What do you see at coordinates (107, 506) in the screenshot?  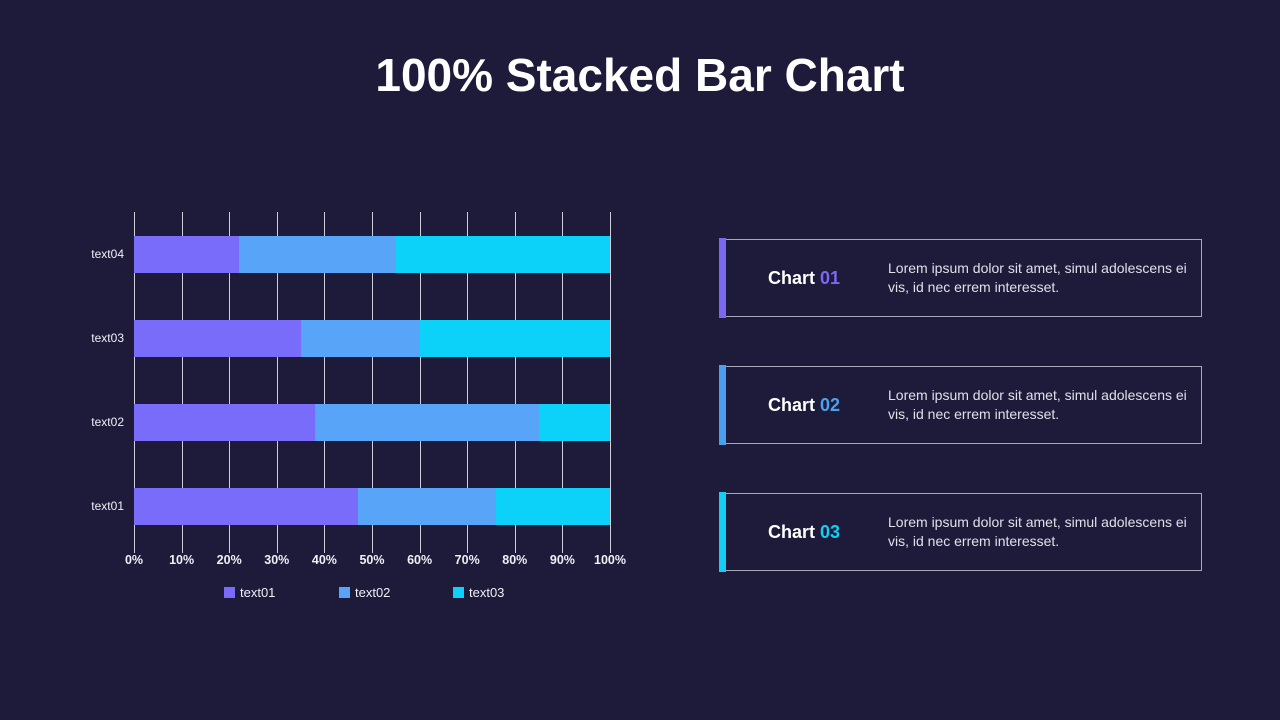 I see `category-label: text01` at bounding box center [107, 506].